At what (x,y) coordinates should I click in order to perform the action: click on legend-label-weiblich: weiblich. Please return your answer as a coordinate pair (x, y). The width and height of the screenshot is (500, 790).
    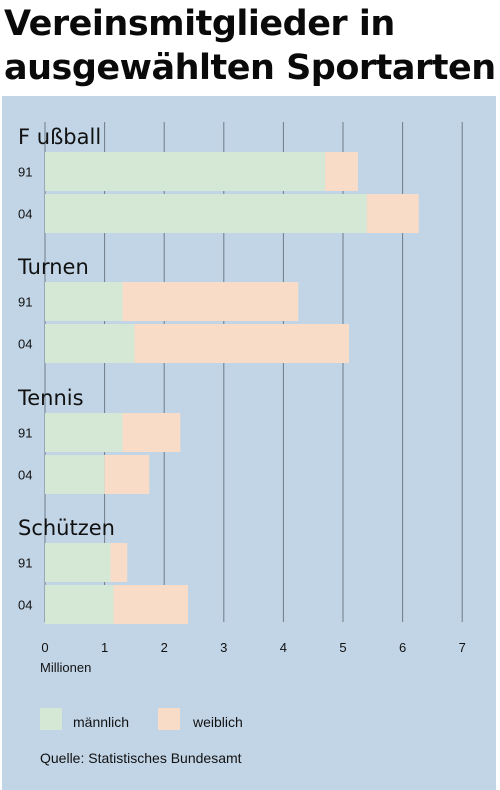
    Looking at the image, I should click on (217, 722).